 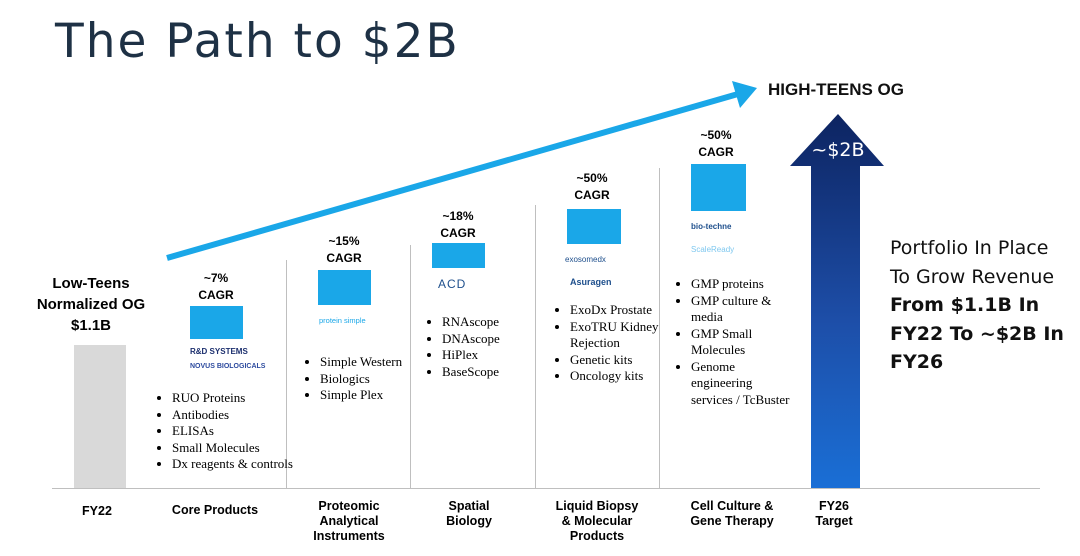 What do you see at coordinates (597, 536) in the screenshot?
I see `category-label-line: Products` at bounding box center [597, 536].